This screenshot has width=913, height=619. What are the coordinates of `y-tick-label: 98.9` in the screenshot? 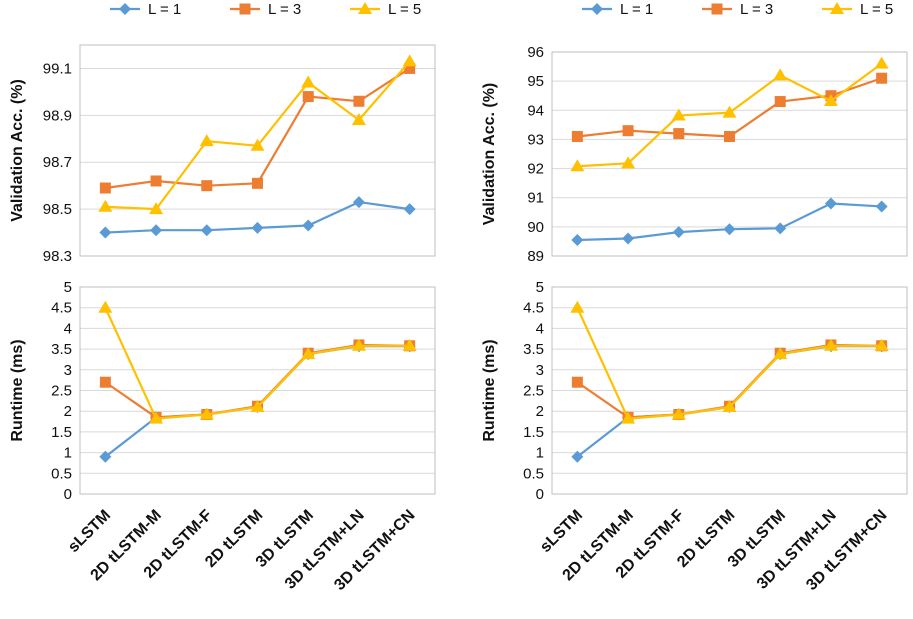 It's located at (57, 115).